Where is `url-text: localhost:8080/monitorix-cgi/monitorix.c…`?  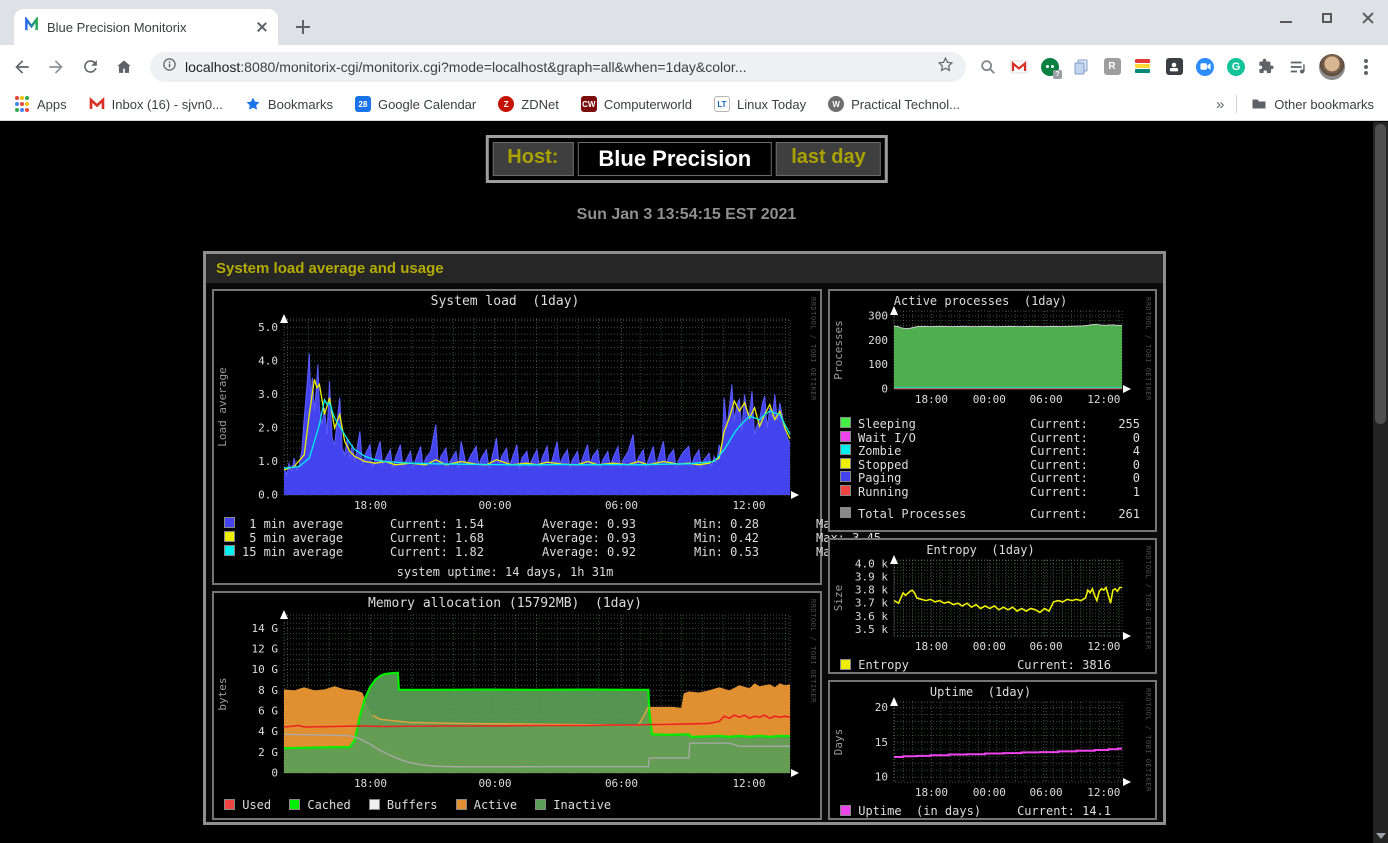
url-text: localhost:8080/monitorix-cgi/monitorix.c… is located at coordinates (557, 67).